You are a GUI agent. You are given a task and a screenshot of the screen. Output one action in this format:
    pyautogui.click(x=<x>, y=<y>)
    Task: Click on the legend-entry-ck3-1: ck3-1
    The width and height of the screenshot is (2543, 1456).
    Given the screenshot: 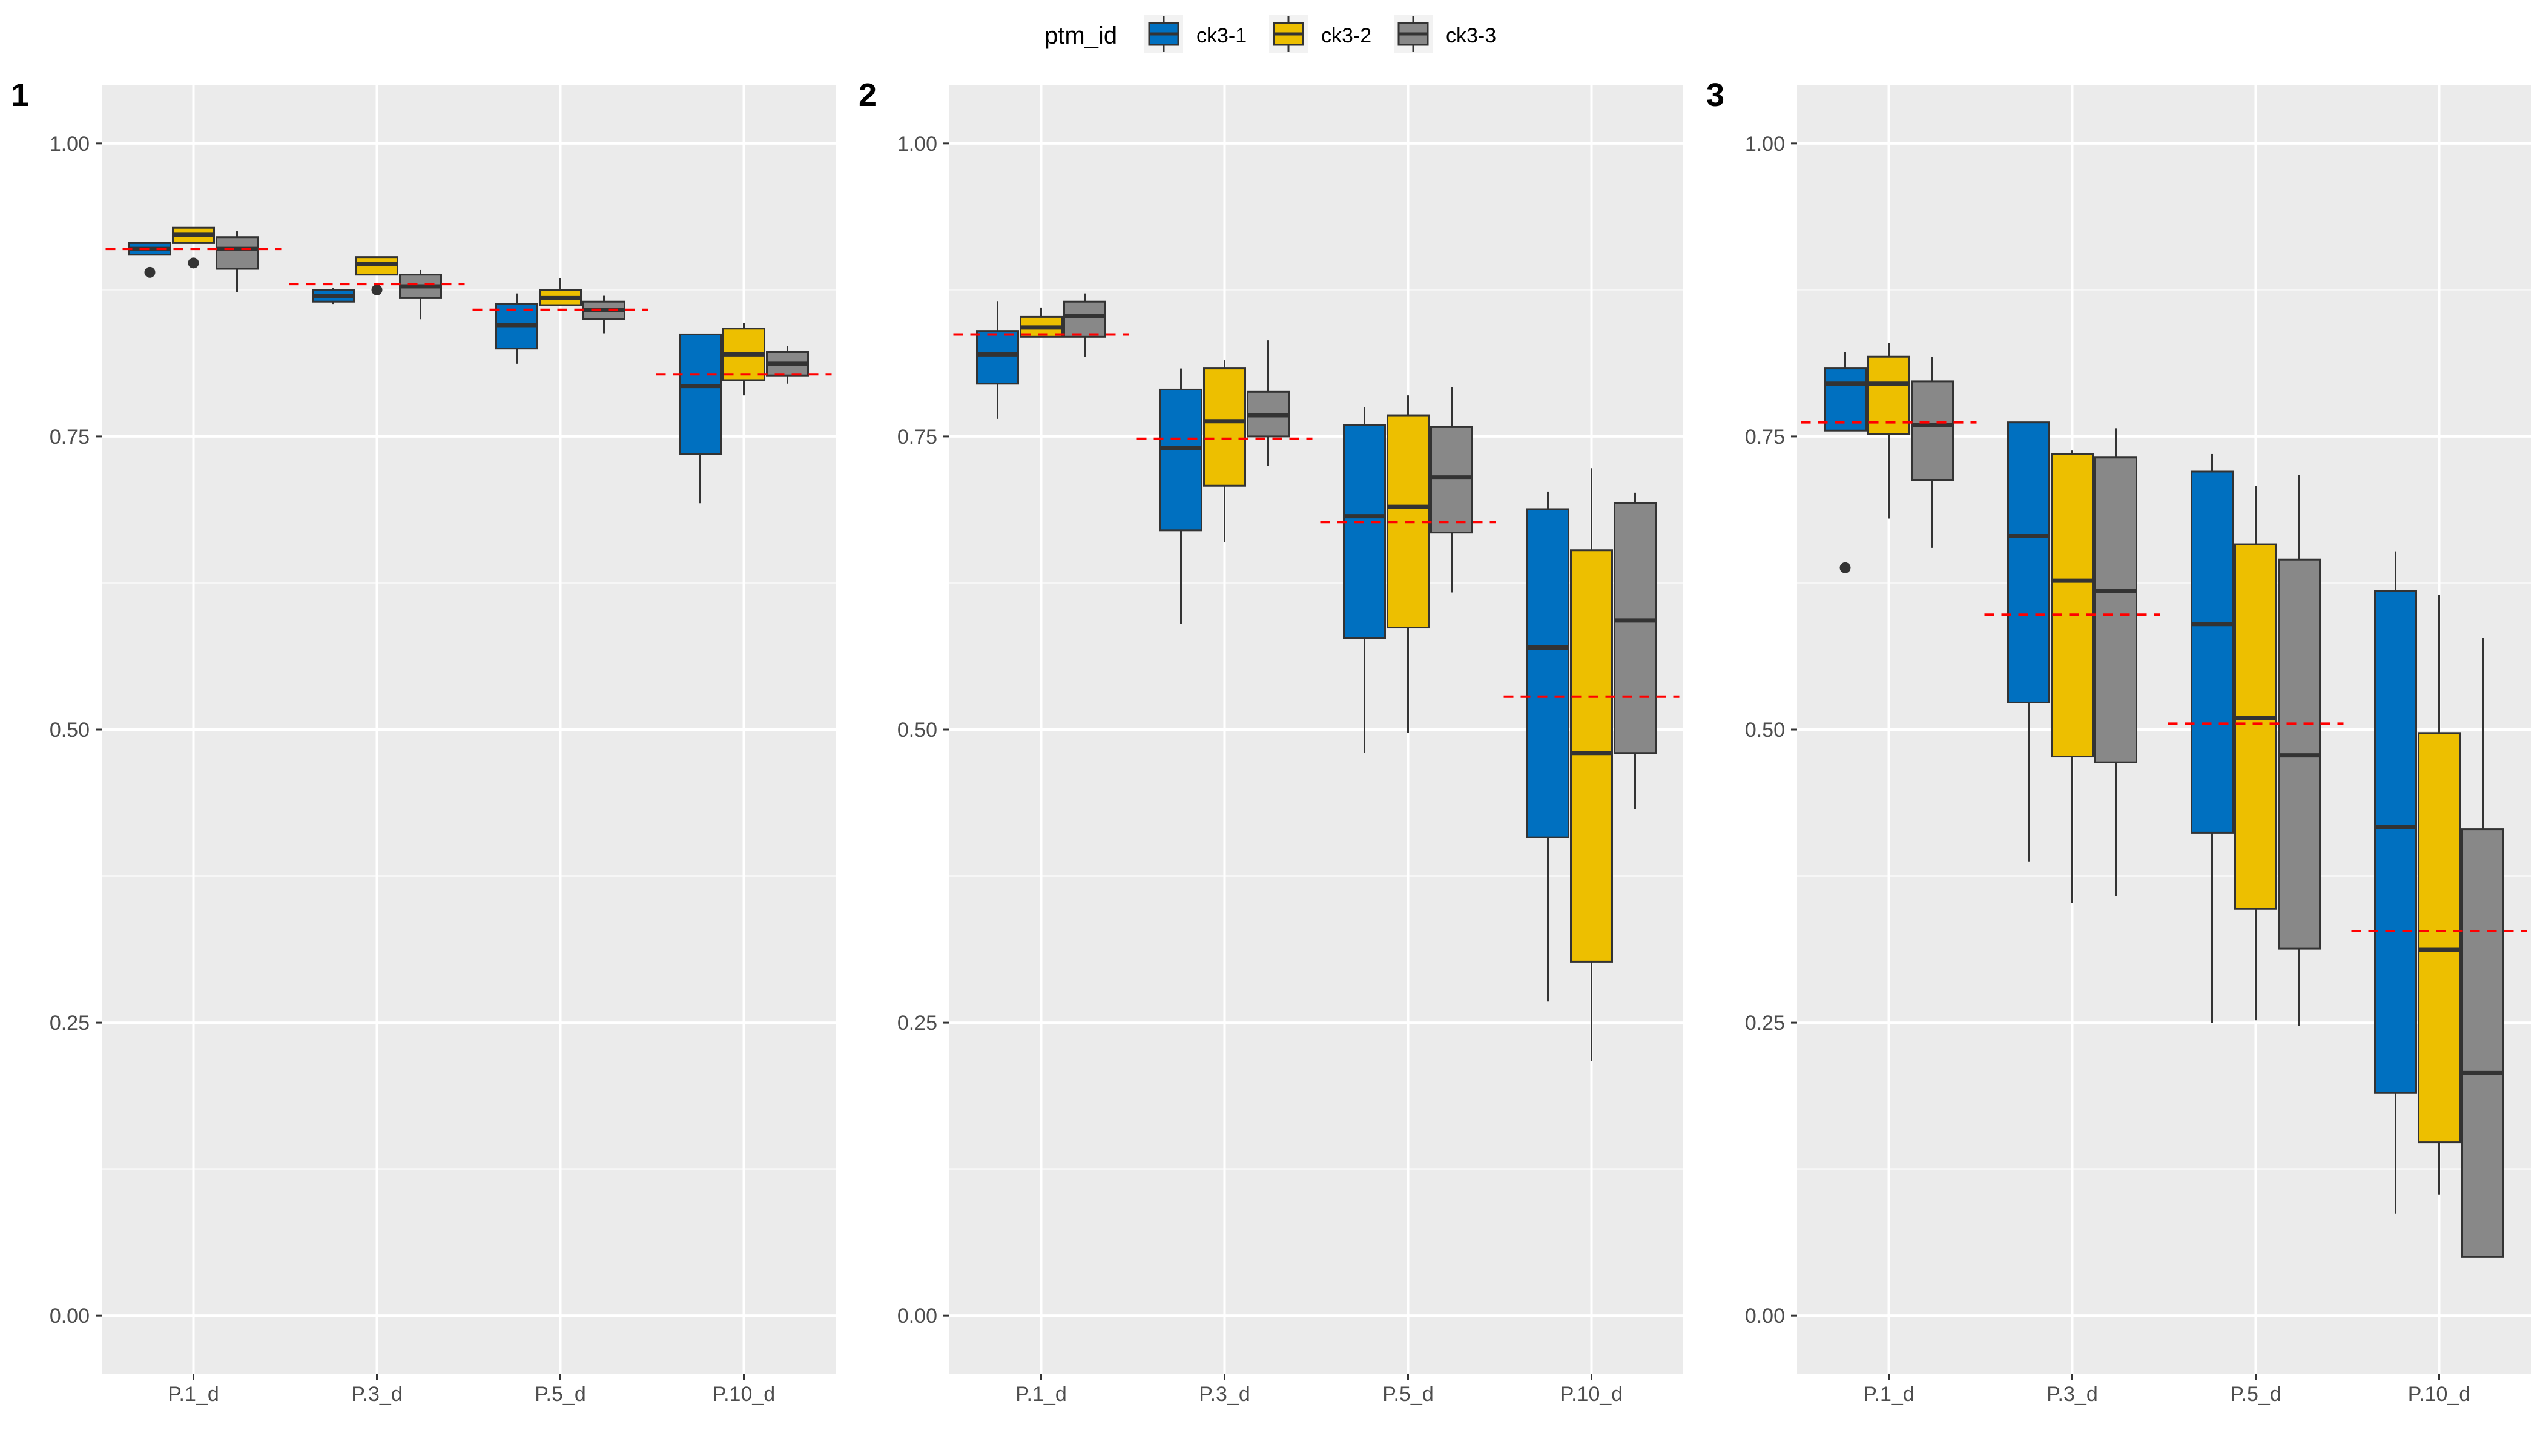 What is the action you would take?
    pyautogui.click(x=1195, y=34)
    